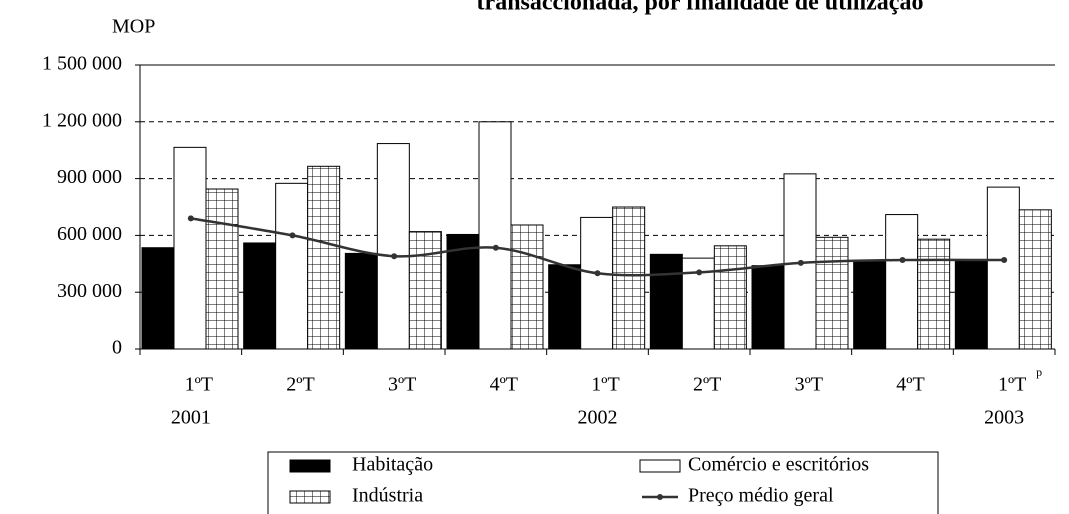 The height and width of the screenshot is (514, 1069). What do you see at coordinates (89, 234) in the screenshot?
I see `y-tick-label: 600 000` at bounding box center [89, 234].